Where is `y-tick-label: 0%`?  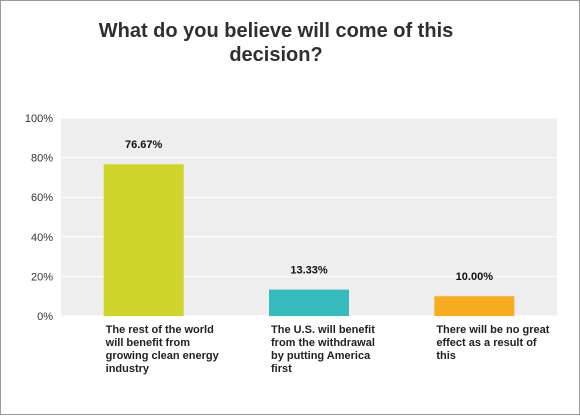
y-tick-label: 0% is located at coordinates (45, 317).